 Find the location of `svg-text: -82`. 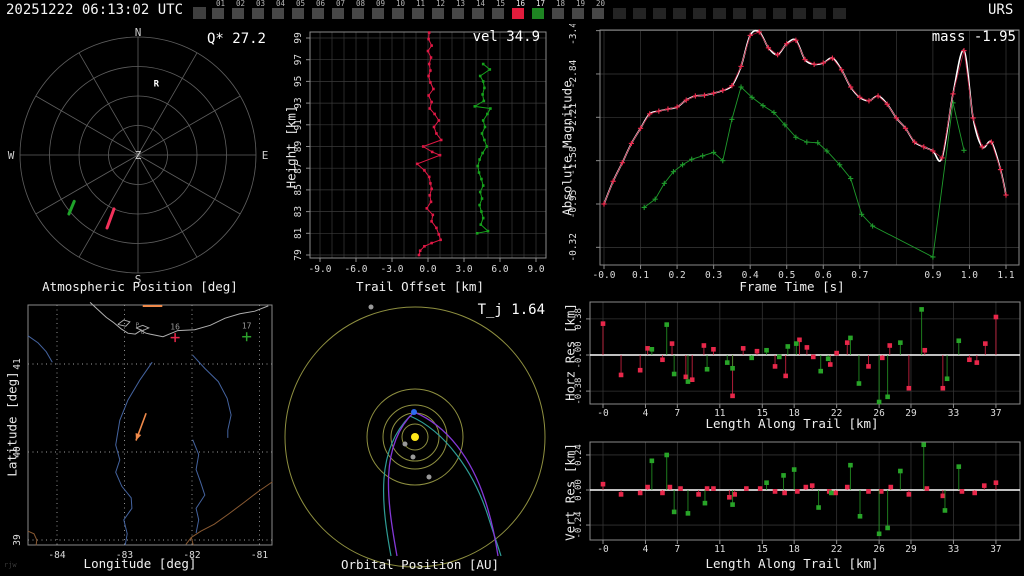

svg-text: -82 is located at coordinates (191, 555).